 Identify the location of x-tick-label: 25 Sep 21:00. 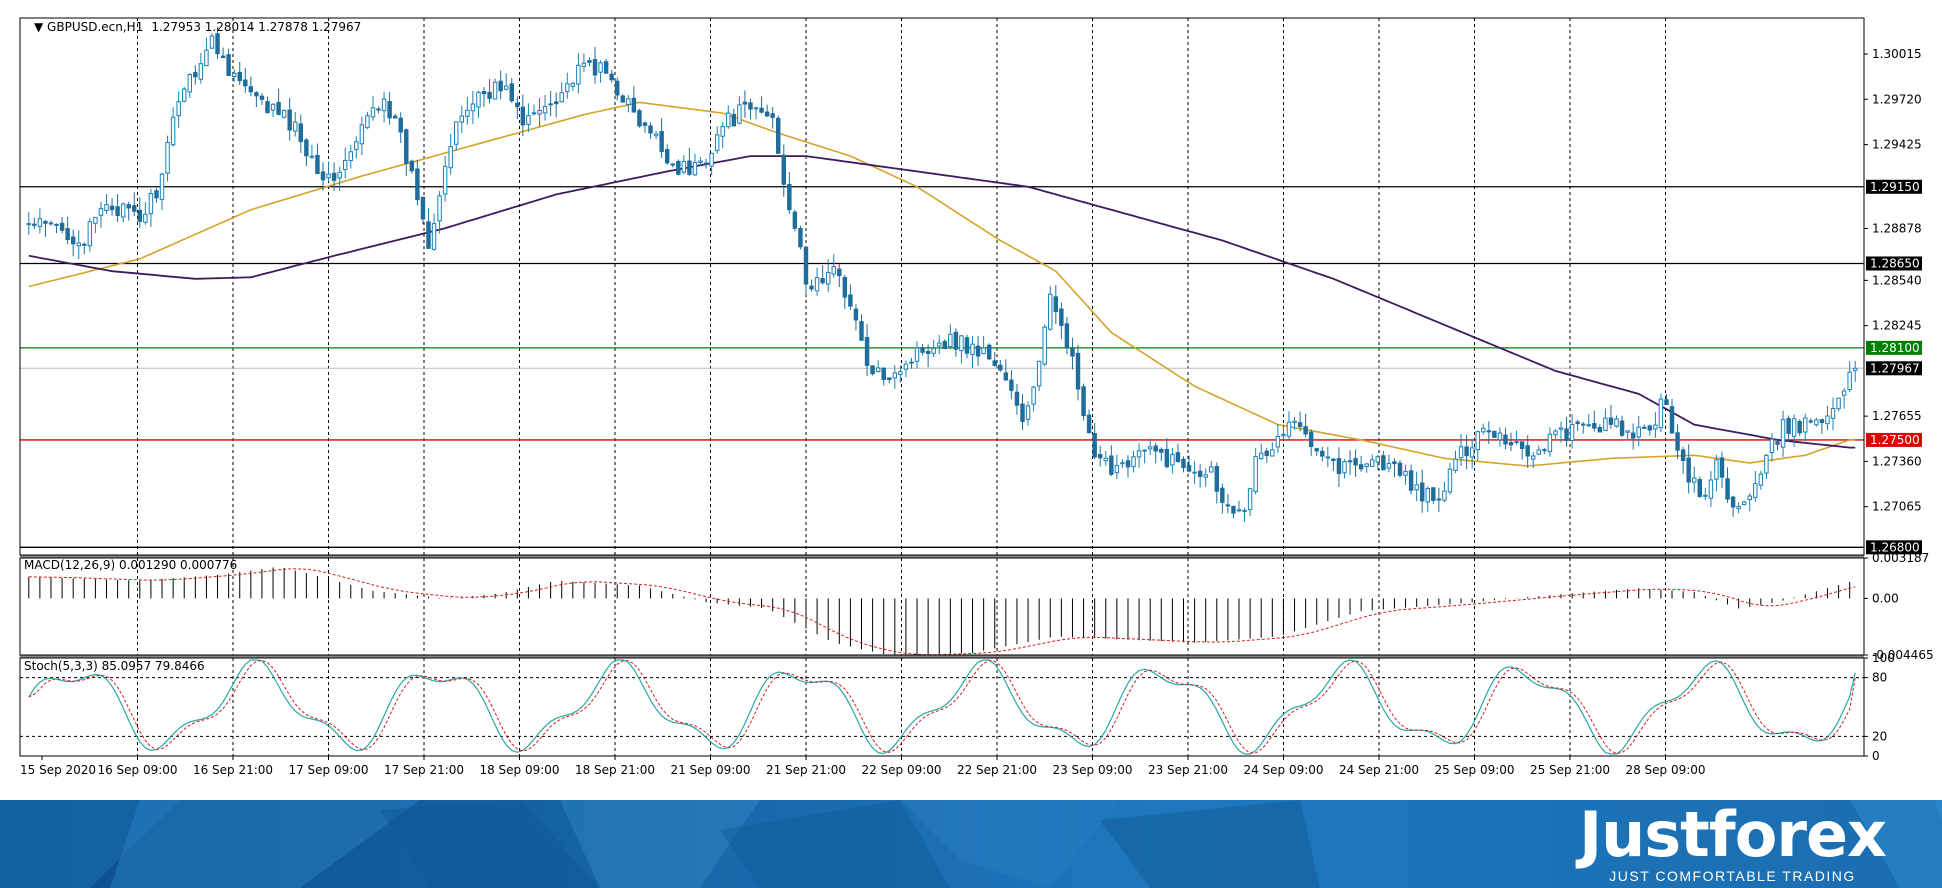
(1570, 770).